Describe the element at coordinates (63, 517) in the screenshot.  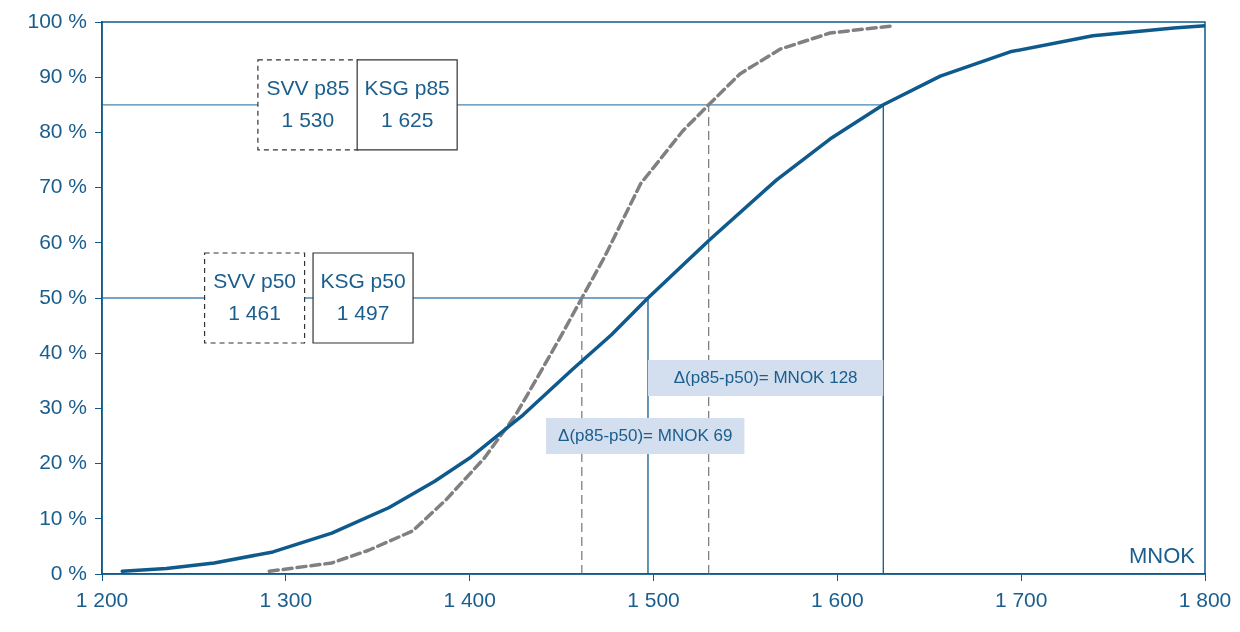
I see `y-tick-label: 10 %` at that location.